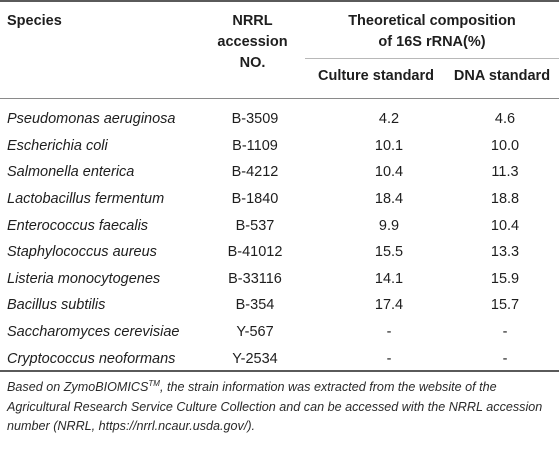 The width and height of the screenshot is (559, 451). Describe the element at coordinates (389, 172) in the screenshot. I see `culture-value: 10.4` at that location.